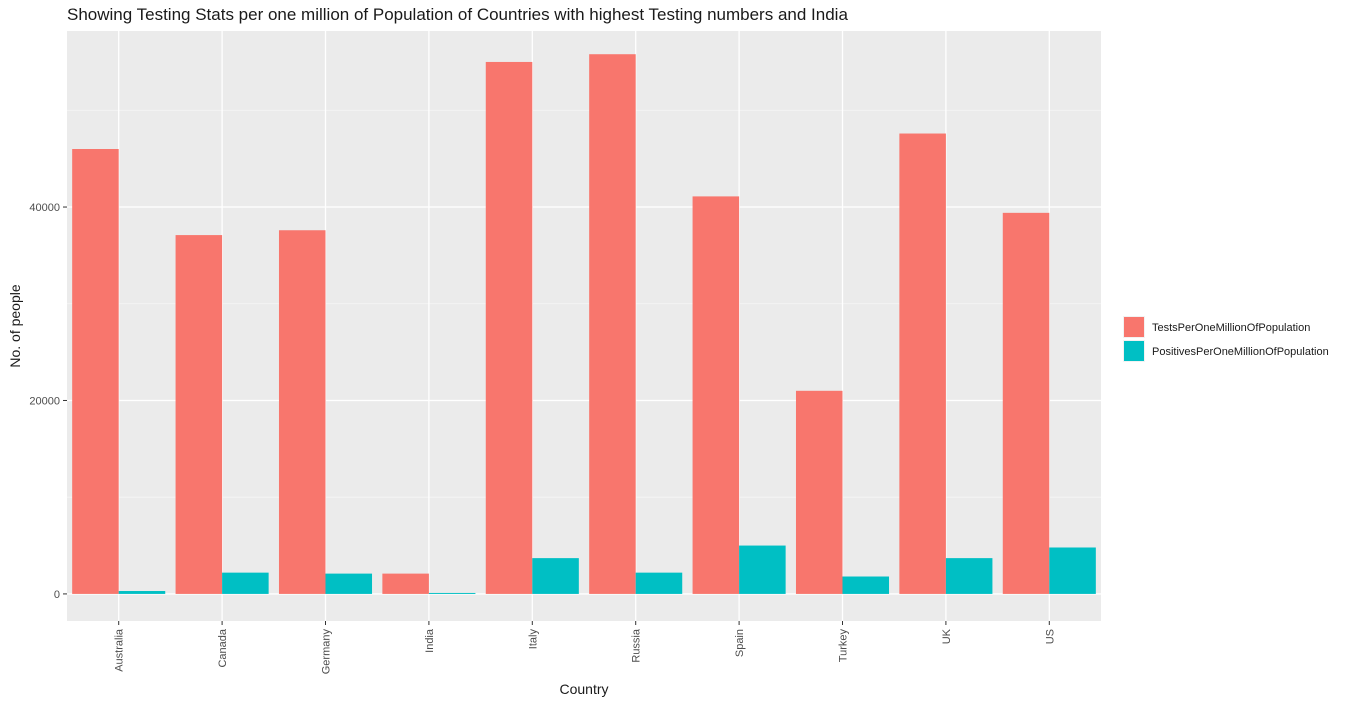  I want to click on x-axis-label: Country, so click(583, 689).